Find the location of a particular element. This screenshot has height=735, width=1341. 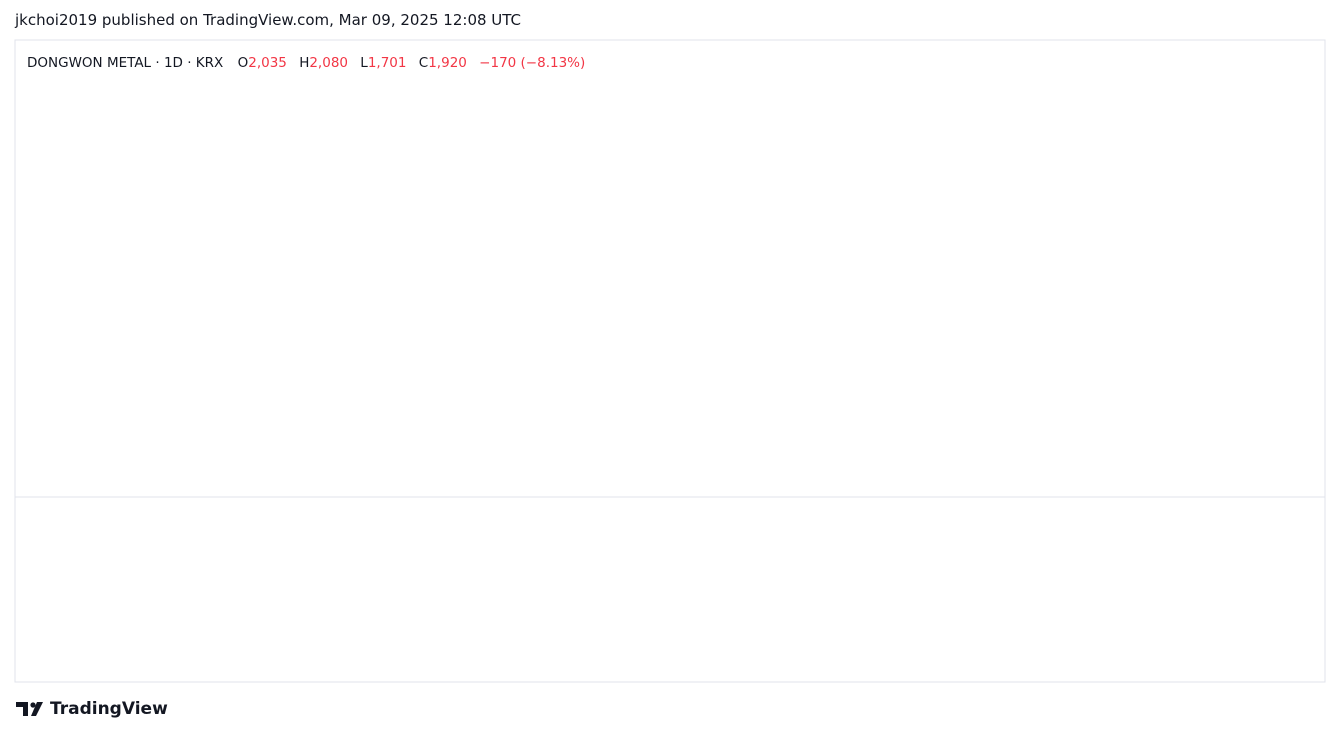

ohlc-value: 1,920 is located at coordinates (447, 63).